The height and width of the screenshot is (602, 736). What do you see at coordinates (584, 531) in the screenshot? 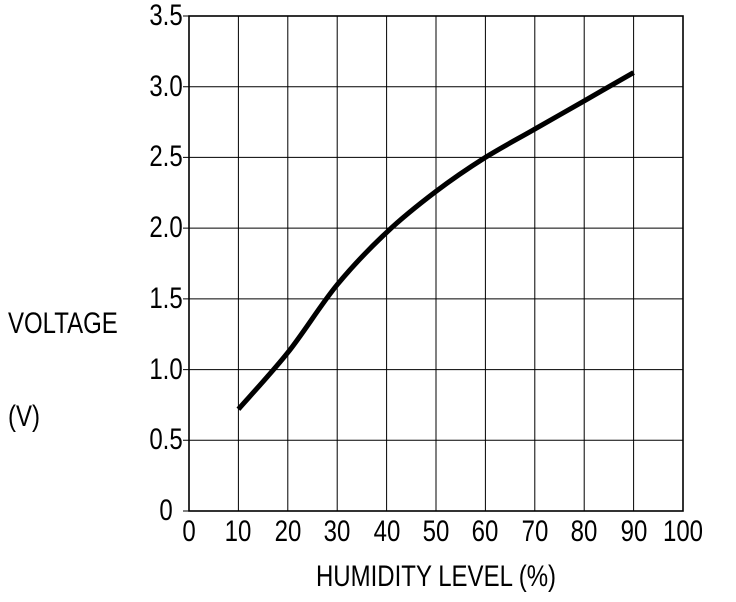
I see `x-tick-label: 80` at bounding box center [584, 531].